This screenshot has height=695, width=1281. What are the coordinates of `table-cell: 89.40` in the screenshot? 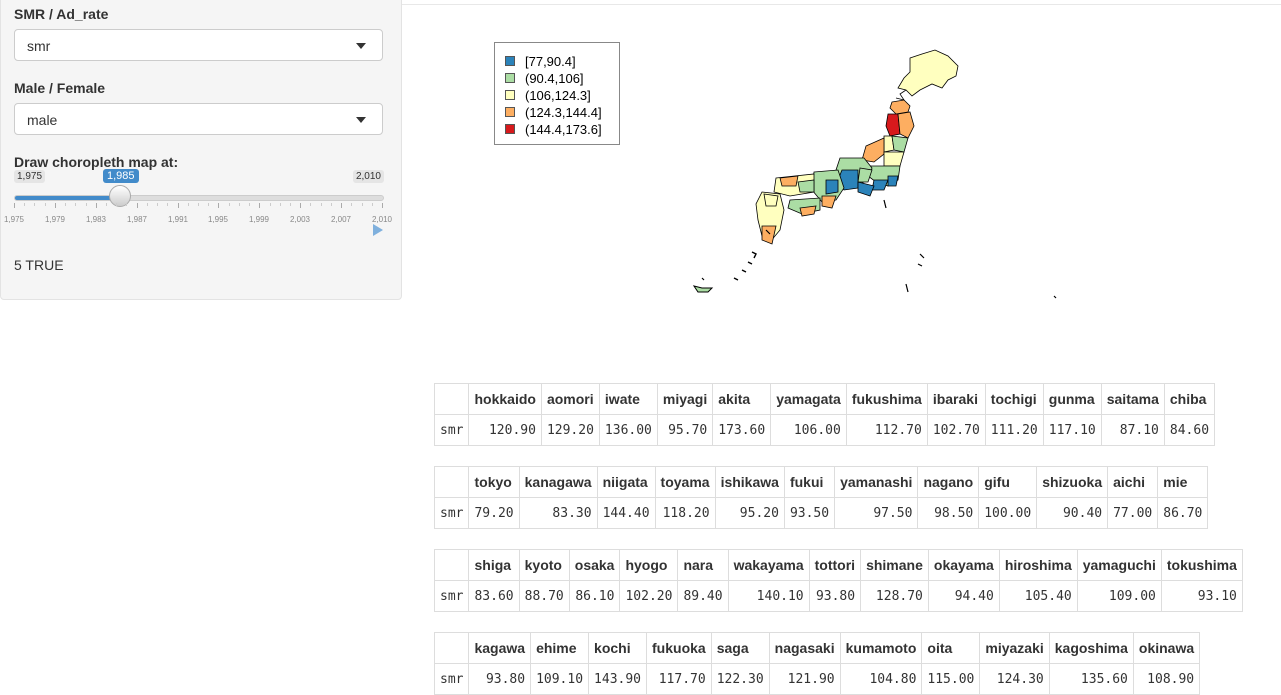 It's located at (703, 596).